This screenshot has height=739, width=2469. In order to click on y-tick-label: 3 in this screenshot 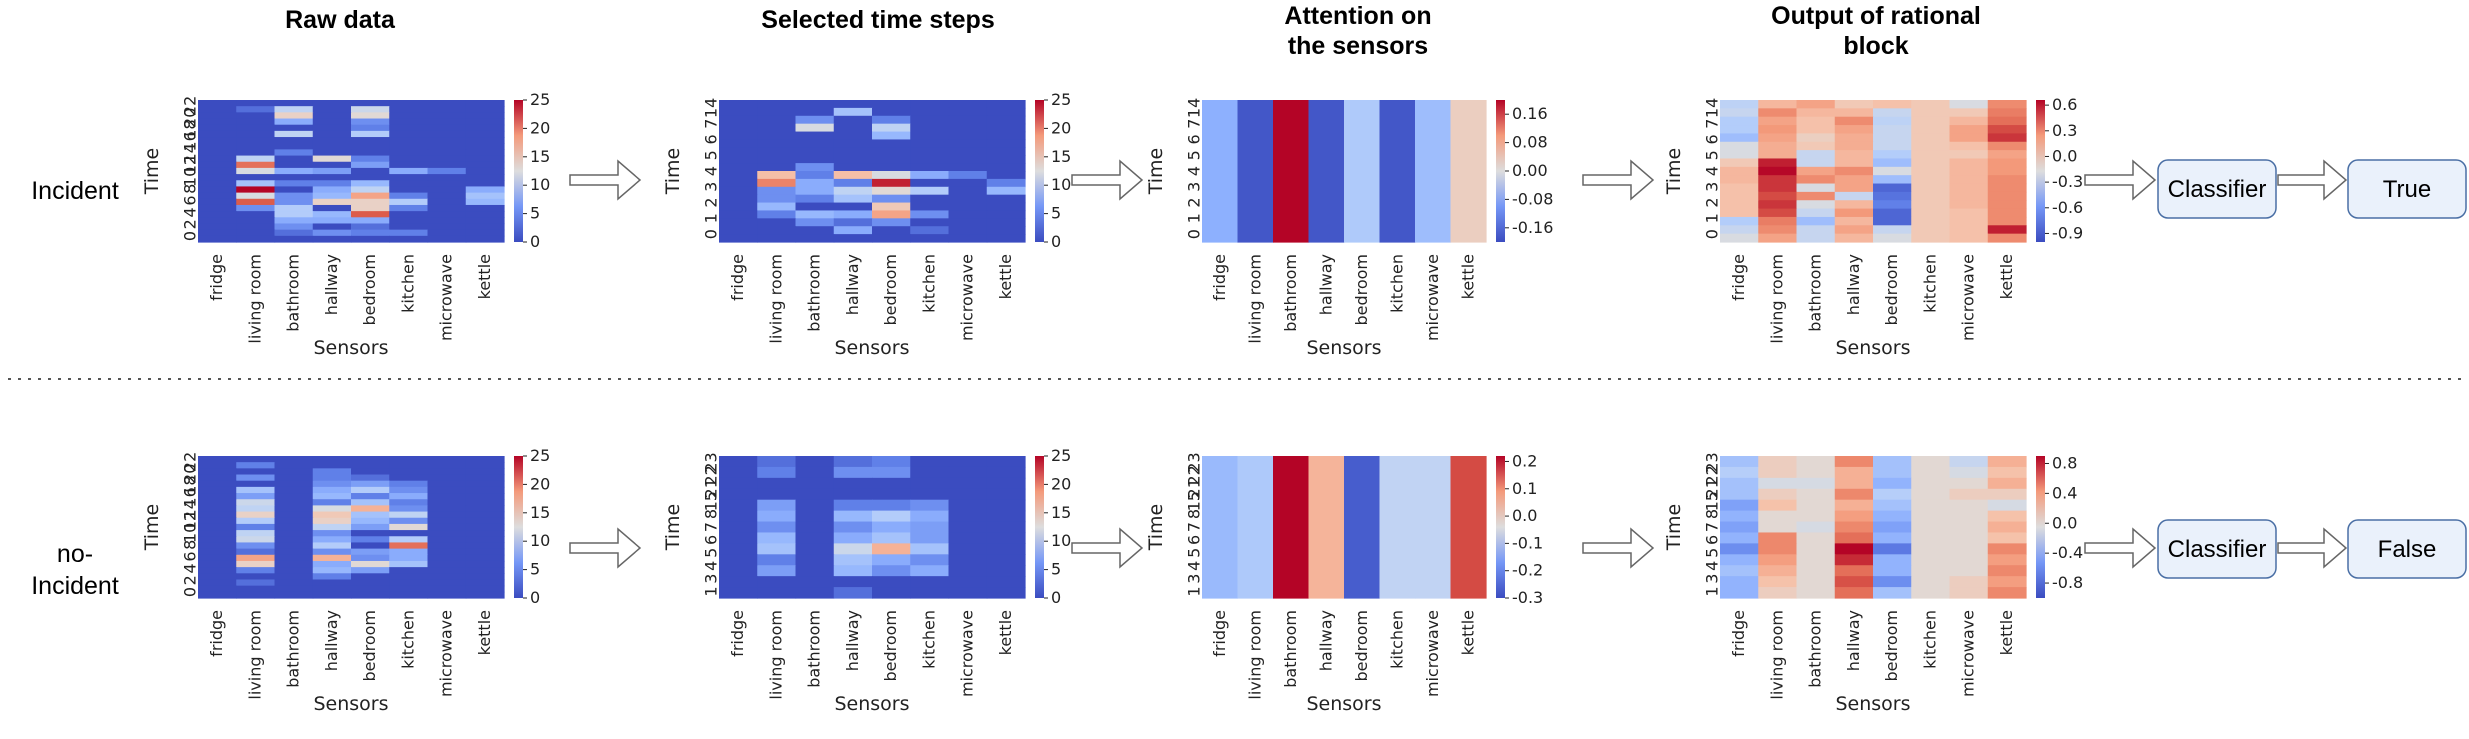, I will do `click(1712, 187)`.